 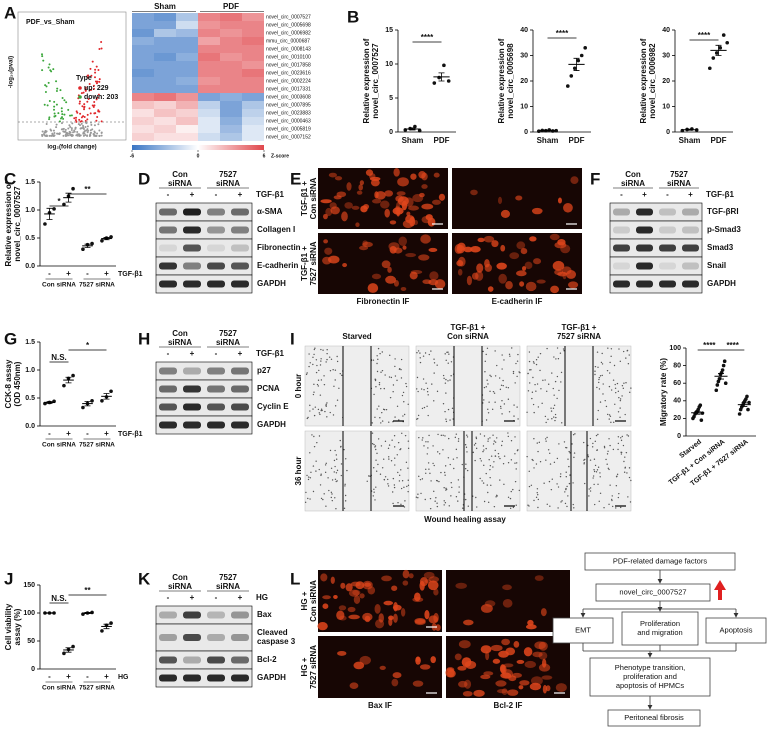 I want to click on y-tick-label: 1.0, so click(x=30, y=210).